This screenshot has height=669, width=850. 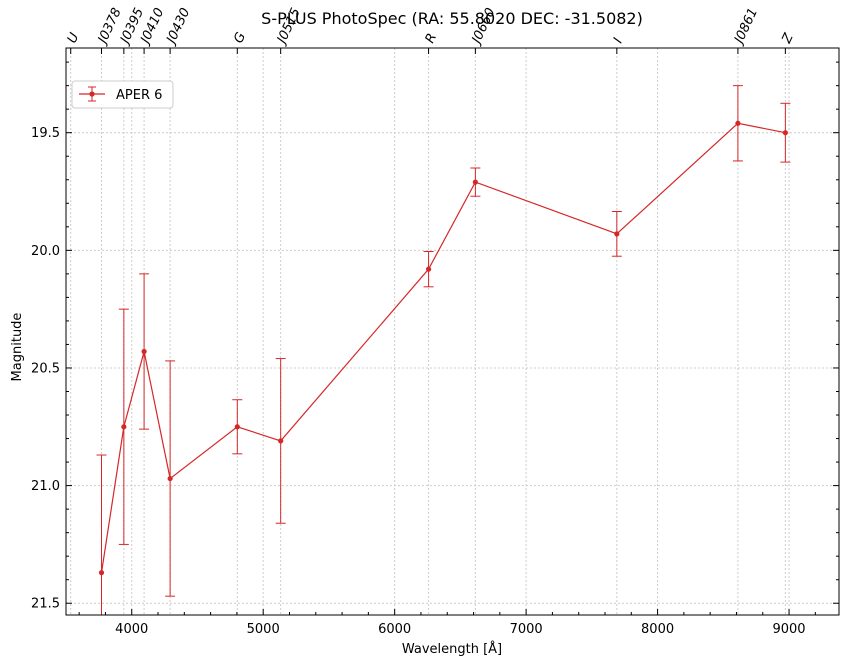 I want to click on filter-label: U, so click(x=74, y=37).